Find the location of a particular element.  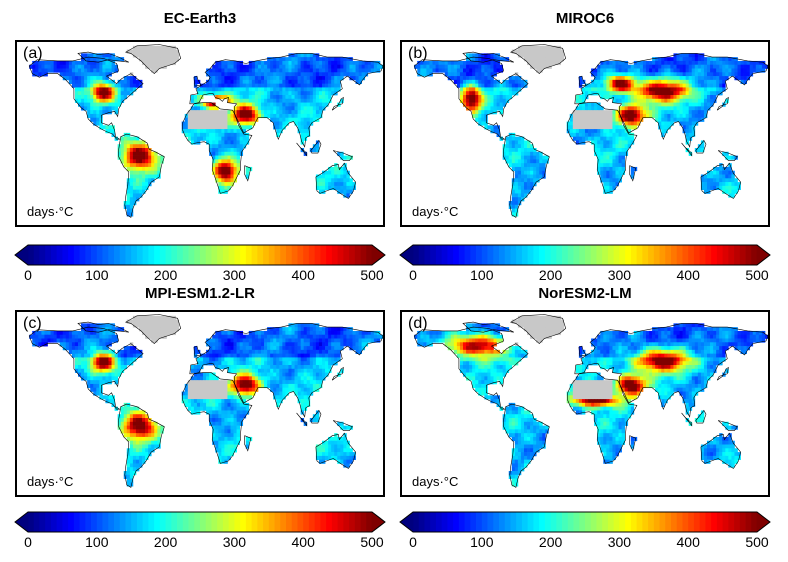

colorbar-ticks: 0 100 200 300 400 500 is located at coordinates (200, 276).